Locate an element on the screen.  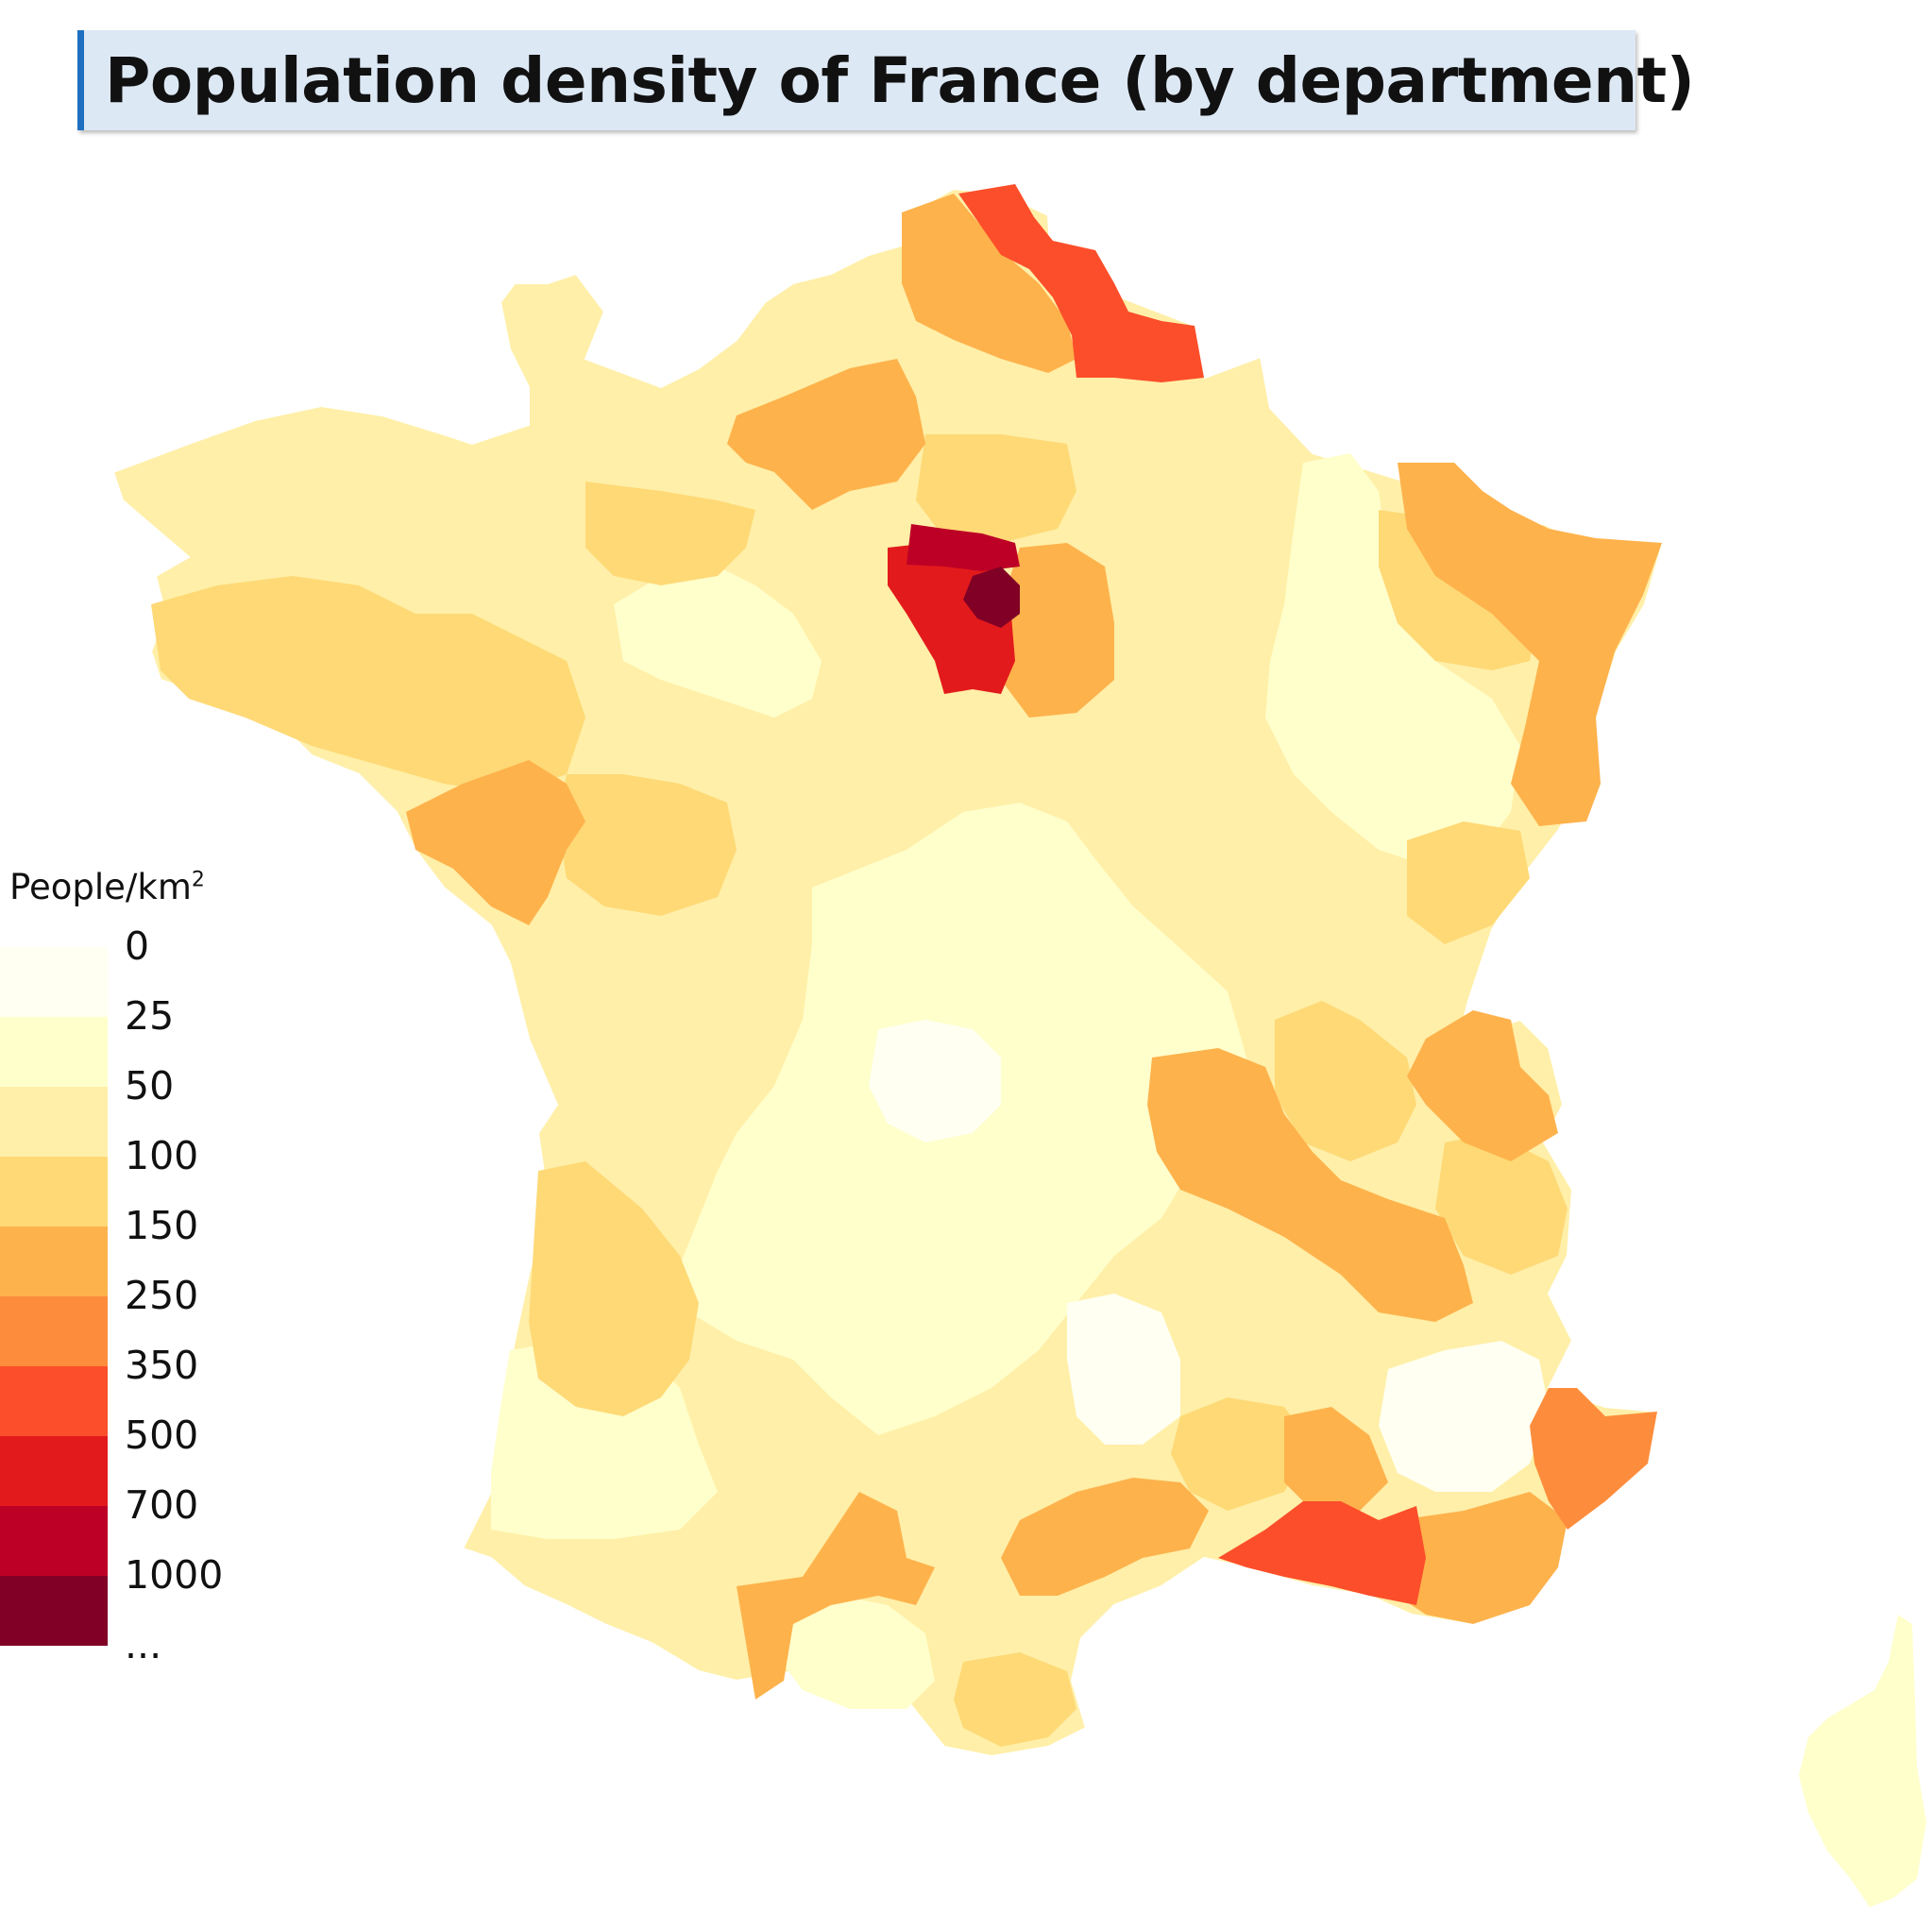
lorraine-light-zone is located at coordinates (1392, 661).